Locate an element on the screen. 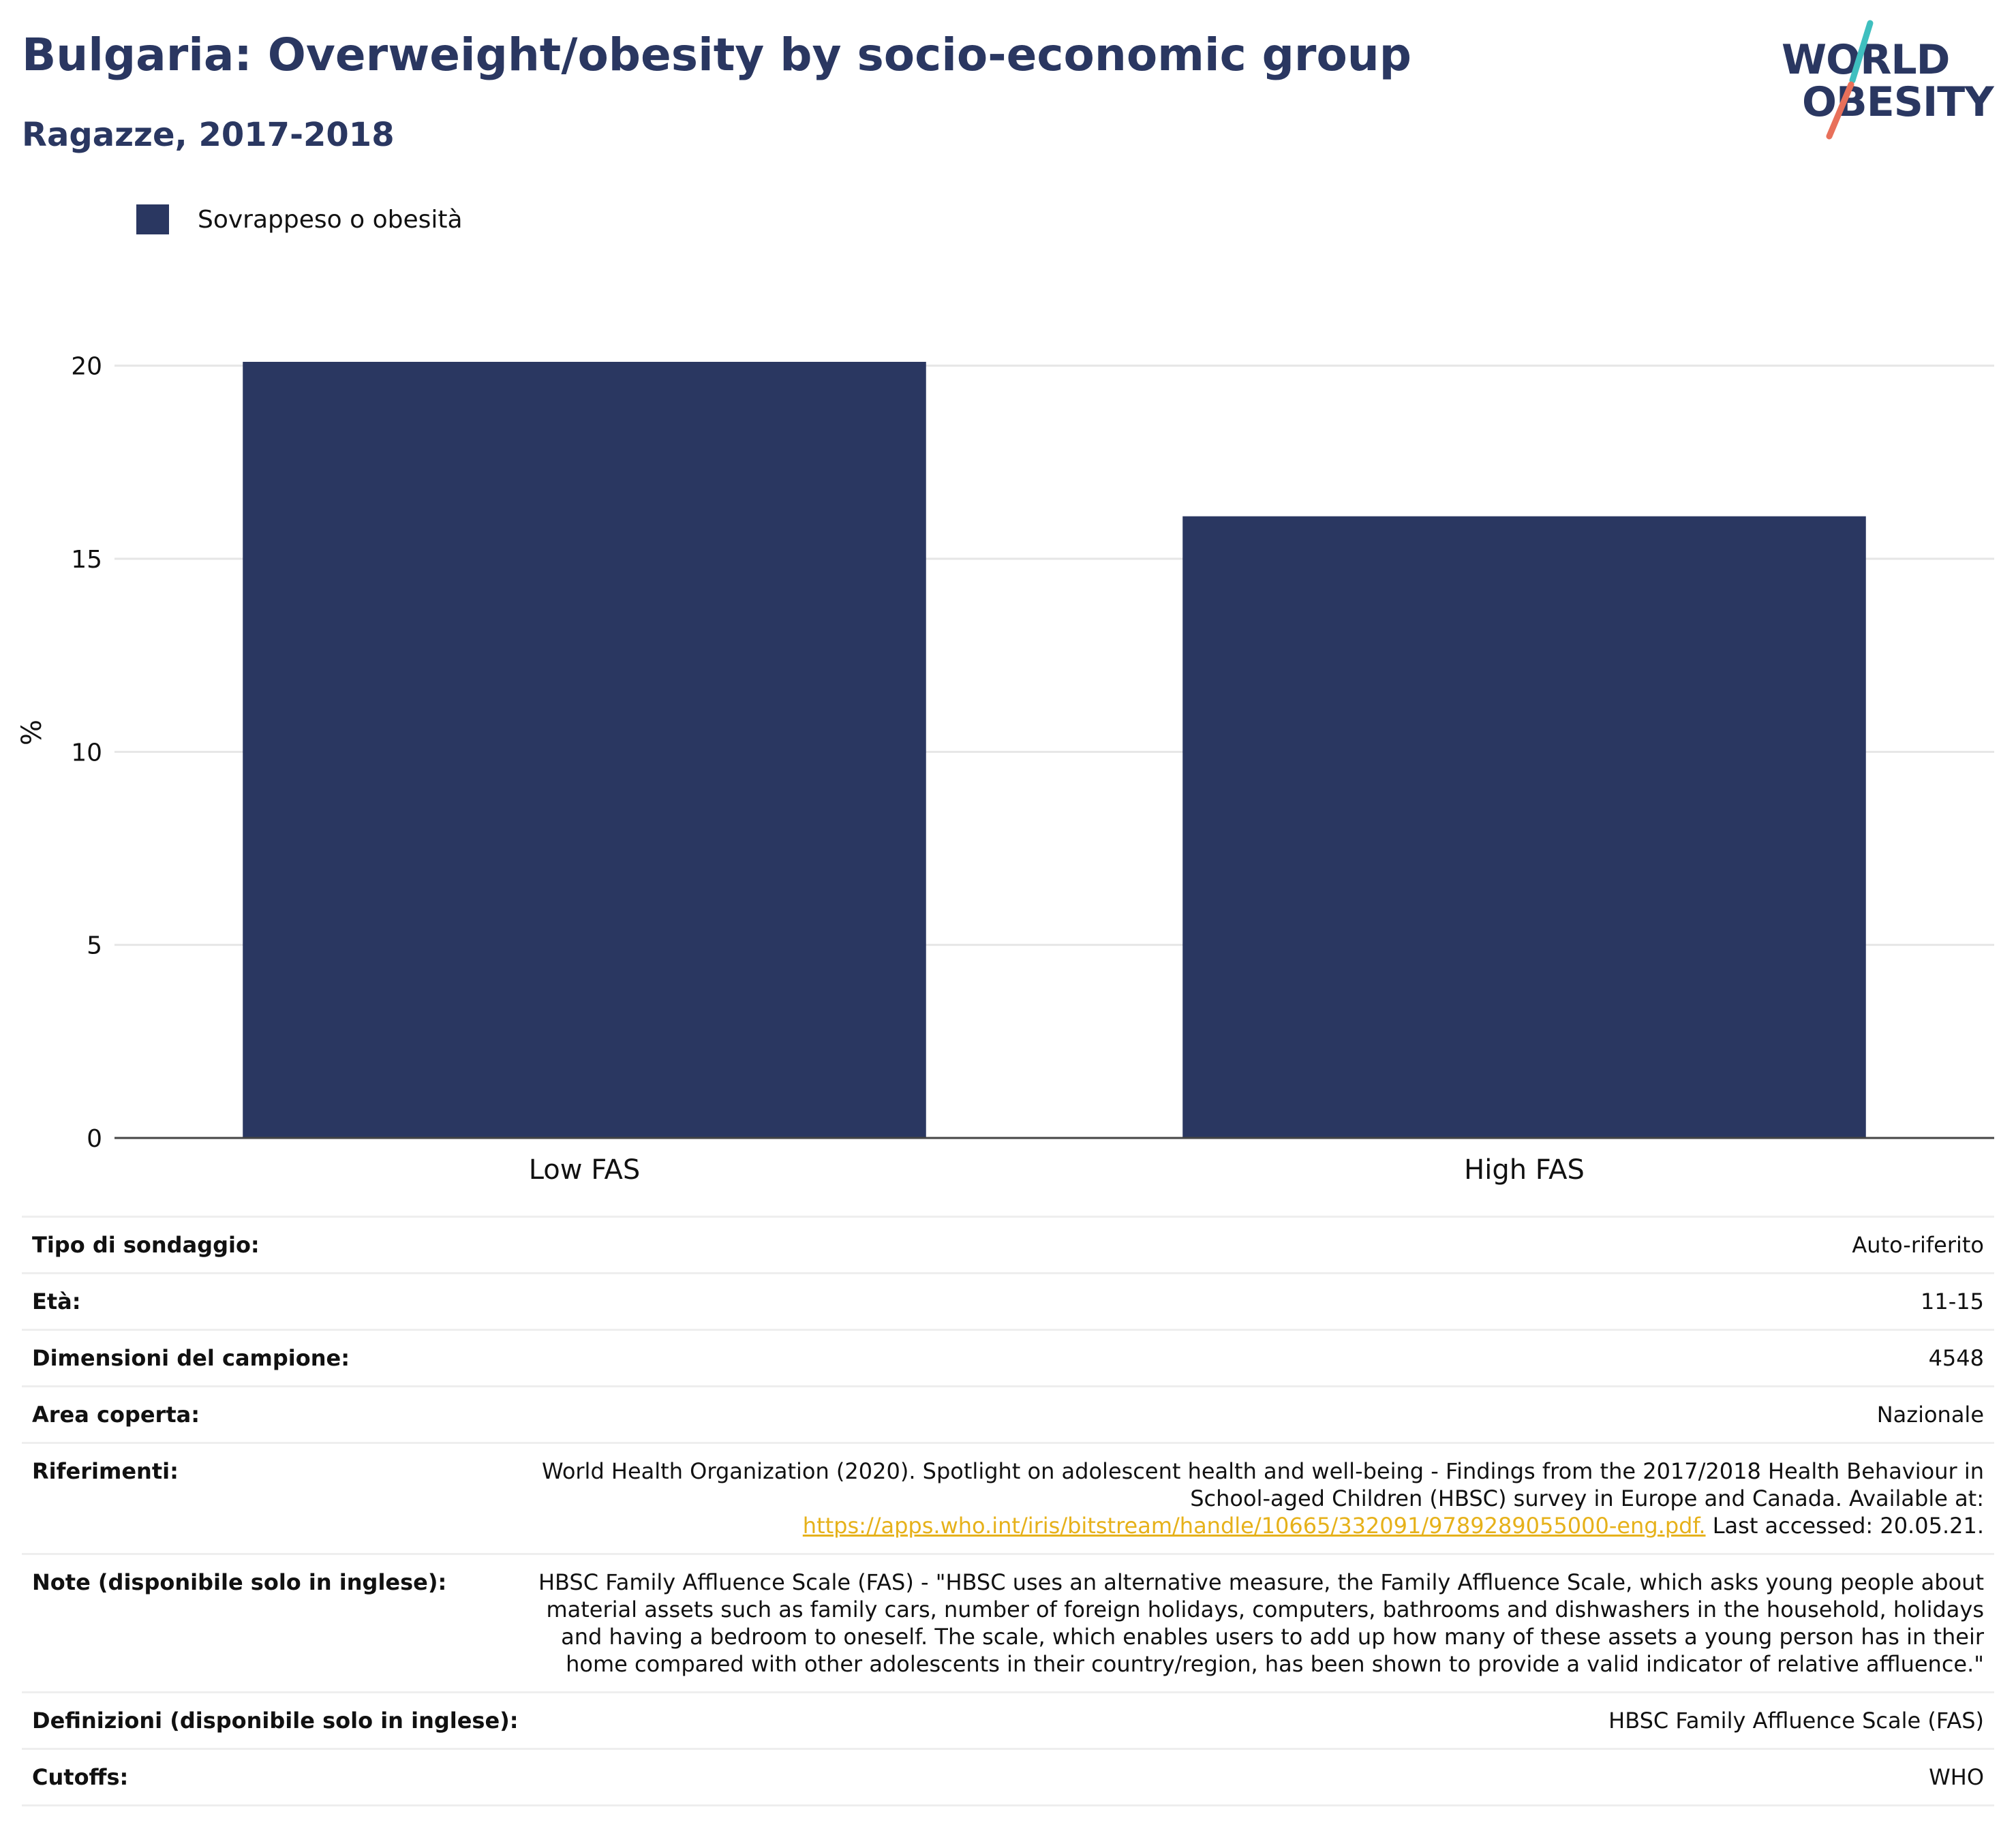 The height and width of the screenshot is (1848, 2016). y-tick-label: 20 is located at coordinates (86, 367).